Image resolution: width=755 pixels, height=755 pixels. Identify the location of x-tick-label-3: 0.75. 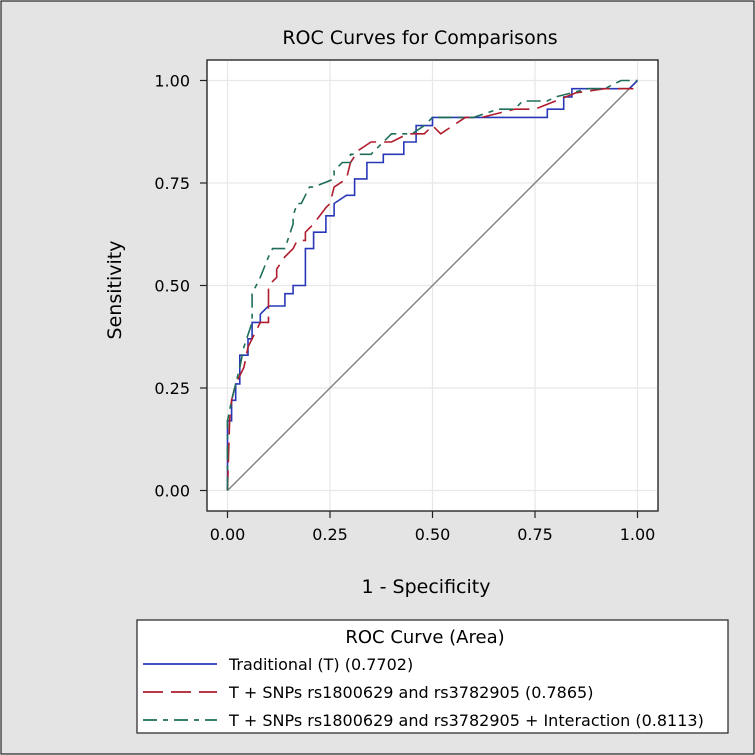
(535, 534).